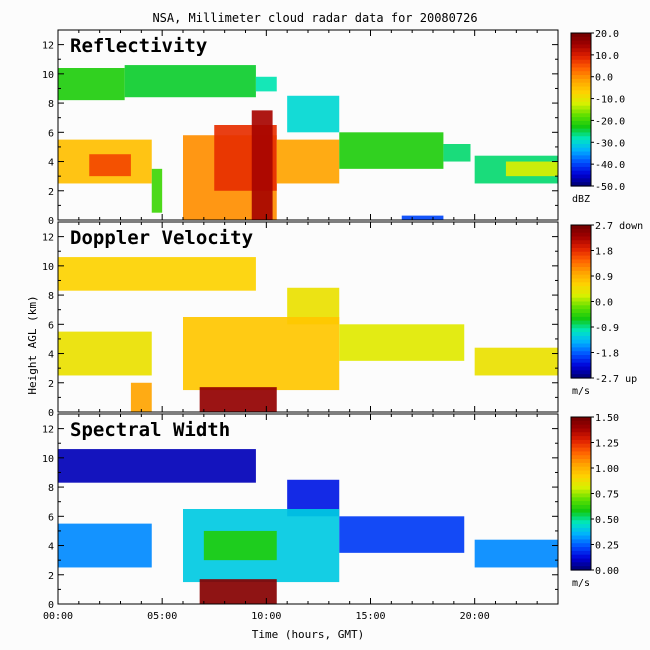 The width and height of the screenshot is (650, 650). What do you see at coordinates (607, 56) in the screenshot?
I see `colorbar-tick-label: 10.0` at bounding box center [607, 56].